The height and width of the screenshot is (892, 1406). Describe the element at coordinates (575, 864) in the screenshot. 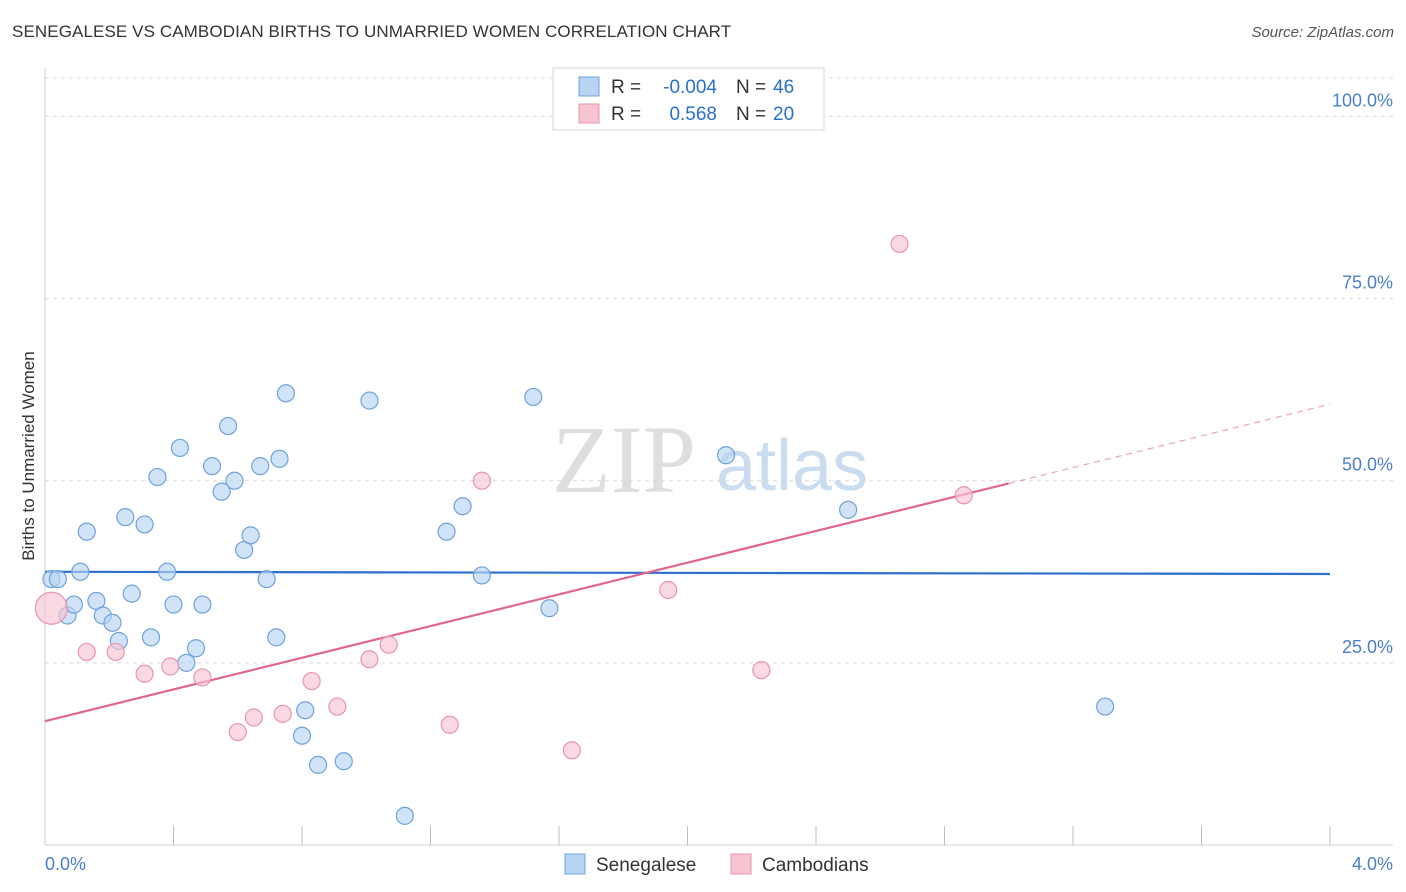

I see `bottom-legend-swatch-senegalese` at that location.